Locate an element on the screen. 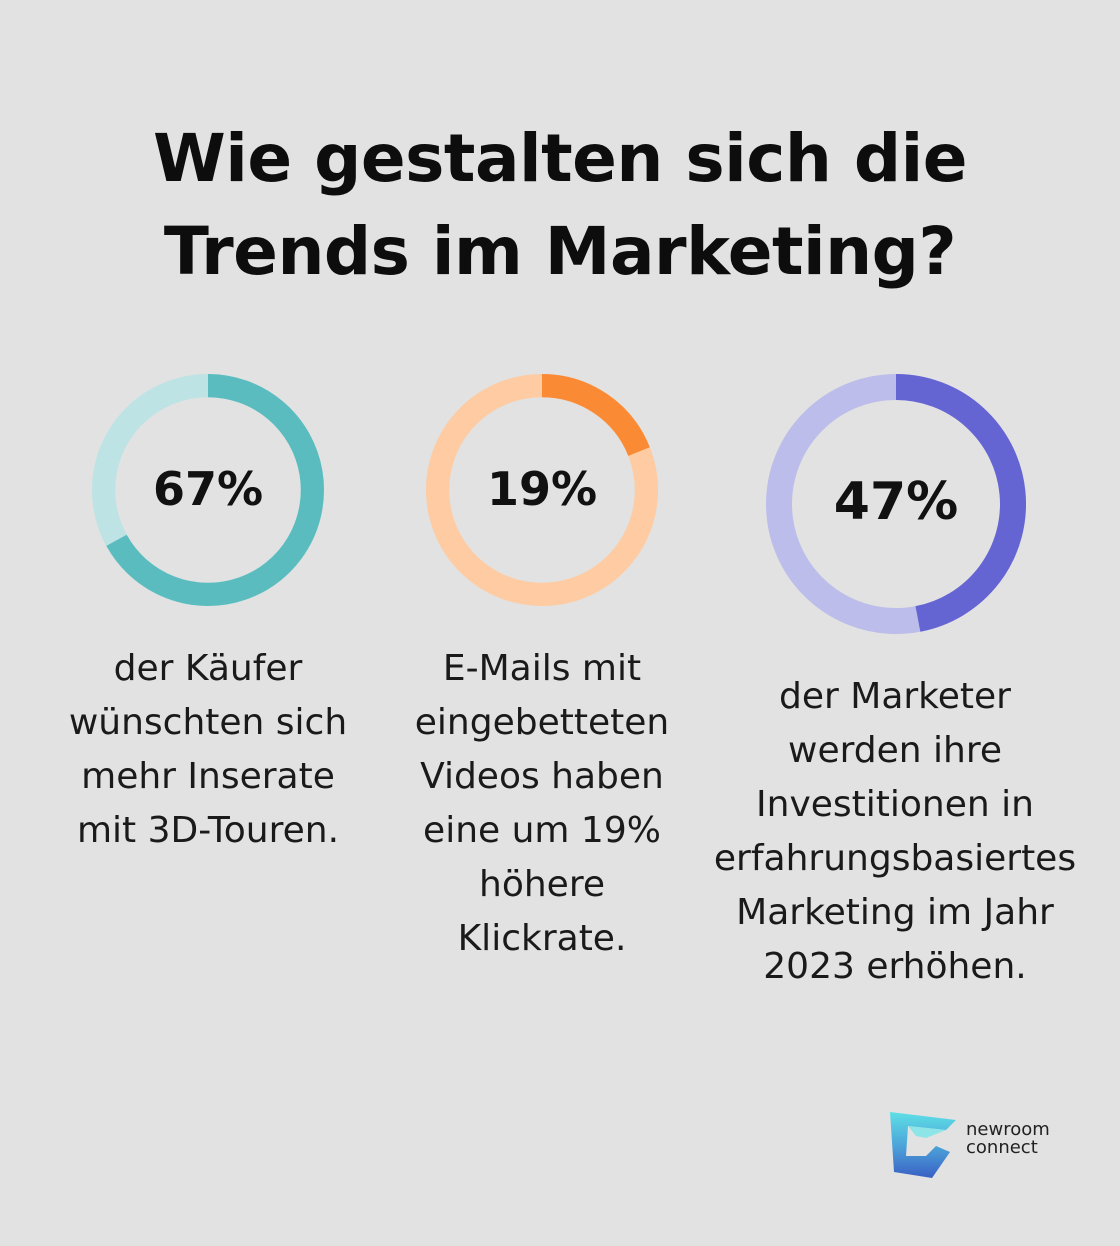  caption-line: eine um 19% is located at coordinates (542, 830).